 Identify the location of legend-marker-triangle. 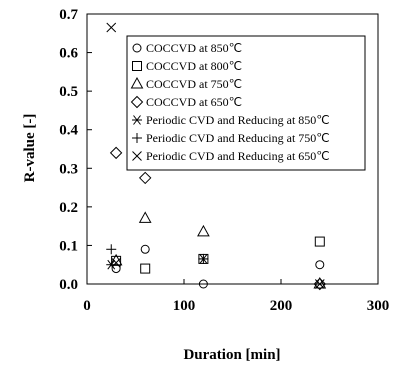
(137, 82).